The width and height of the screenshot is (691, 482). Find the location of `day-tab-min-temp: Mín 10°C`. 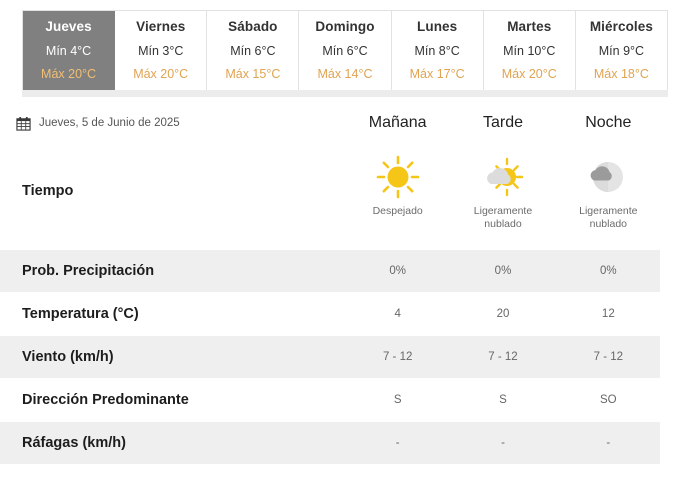

day-tab-min-temp: Mín 10°C is located at coordinates (529, 50).